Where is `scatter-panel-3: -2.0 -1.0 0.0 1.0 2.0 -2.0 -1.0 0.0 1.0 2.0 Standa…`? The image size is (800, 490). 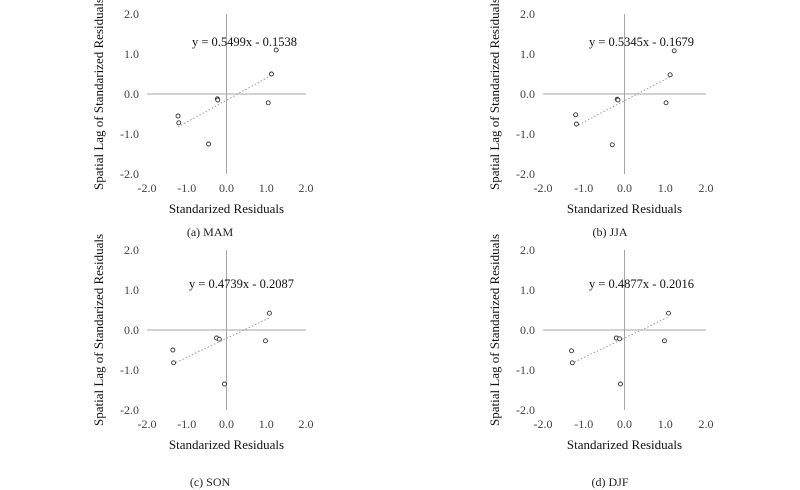 scatter-panel-3: -2.0 -1.0 0.0 1.0 2.0 -2.0 -1.0 0.0 1.0 2.0 Standa… is located at coordinates (202, 361).